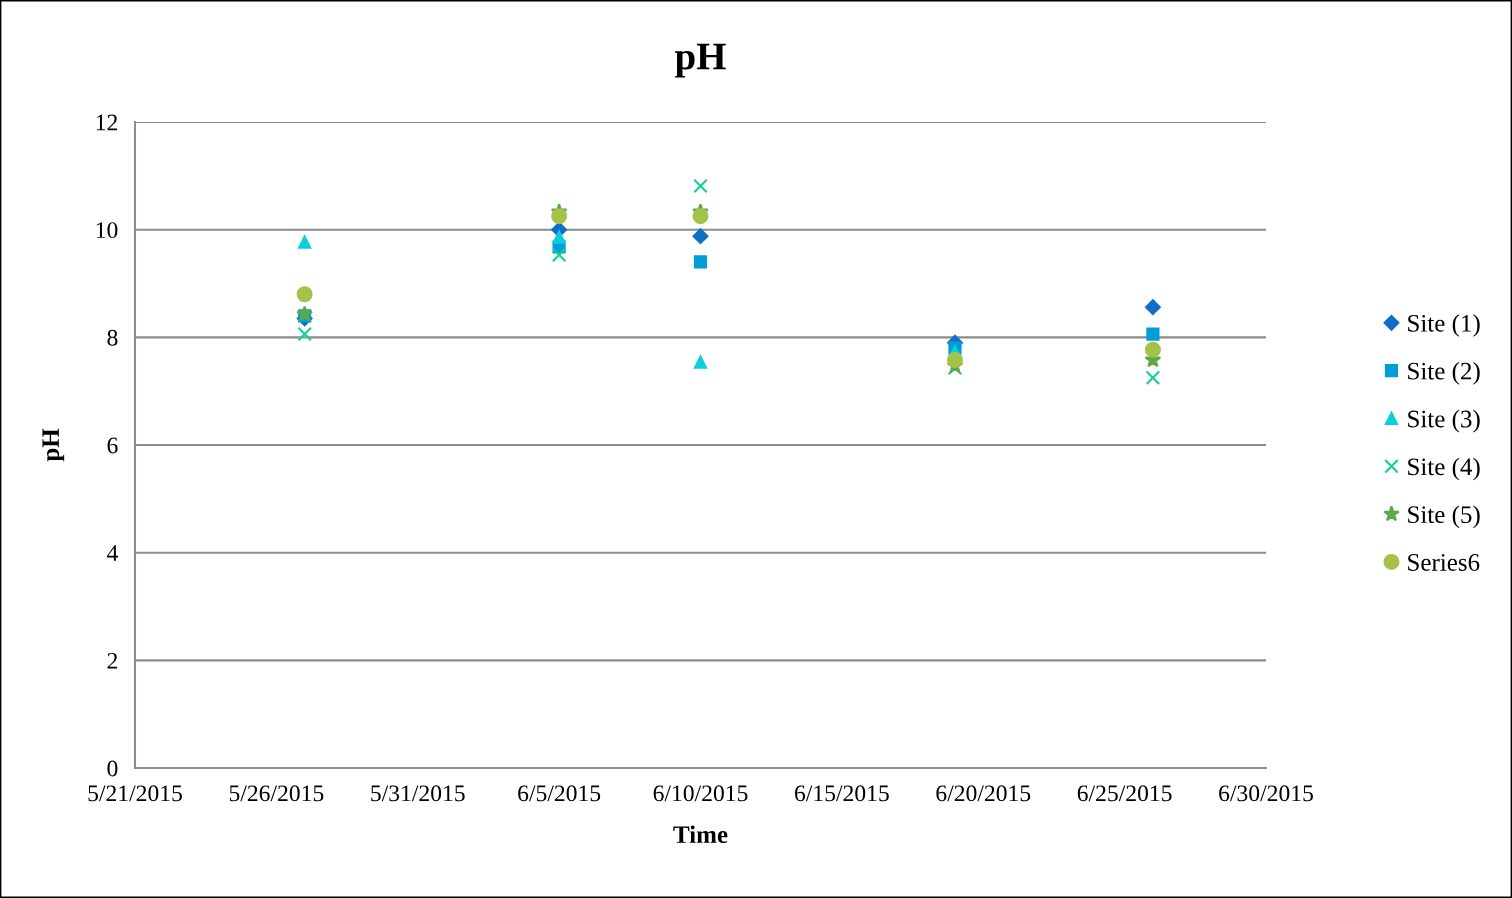  I want to click on legend-label: Site (4), so click(1444, 469).